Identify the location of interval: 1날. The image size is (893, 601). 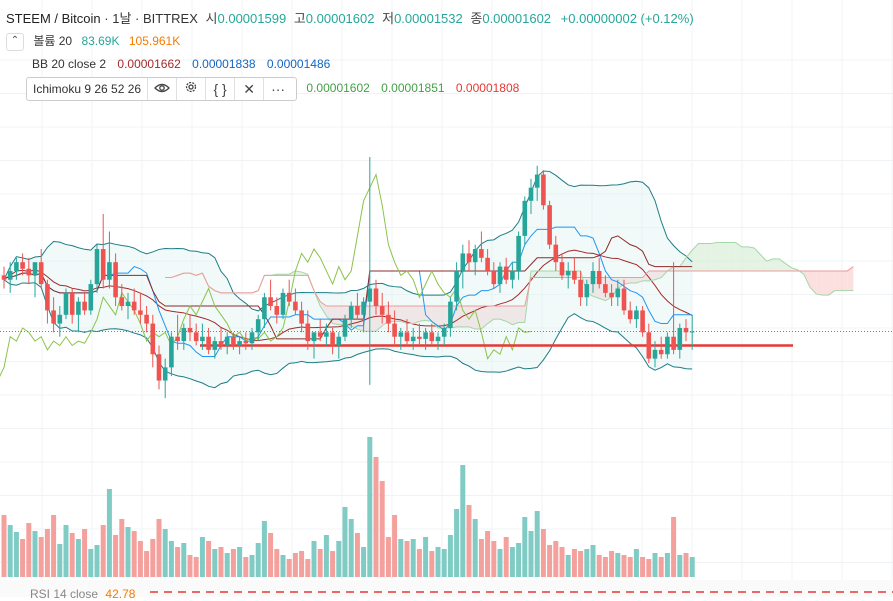
(122, 18).